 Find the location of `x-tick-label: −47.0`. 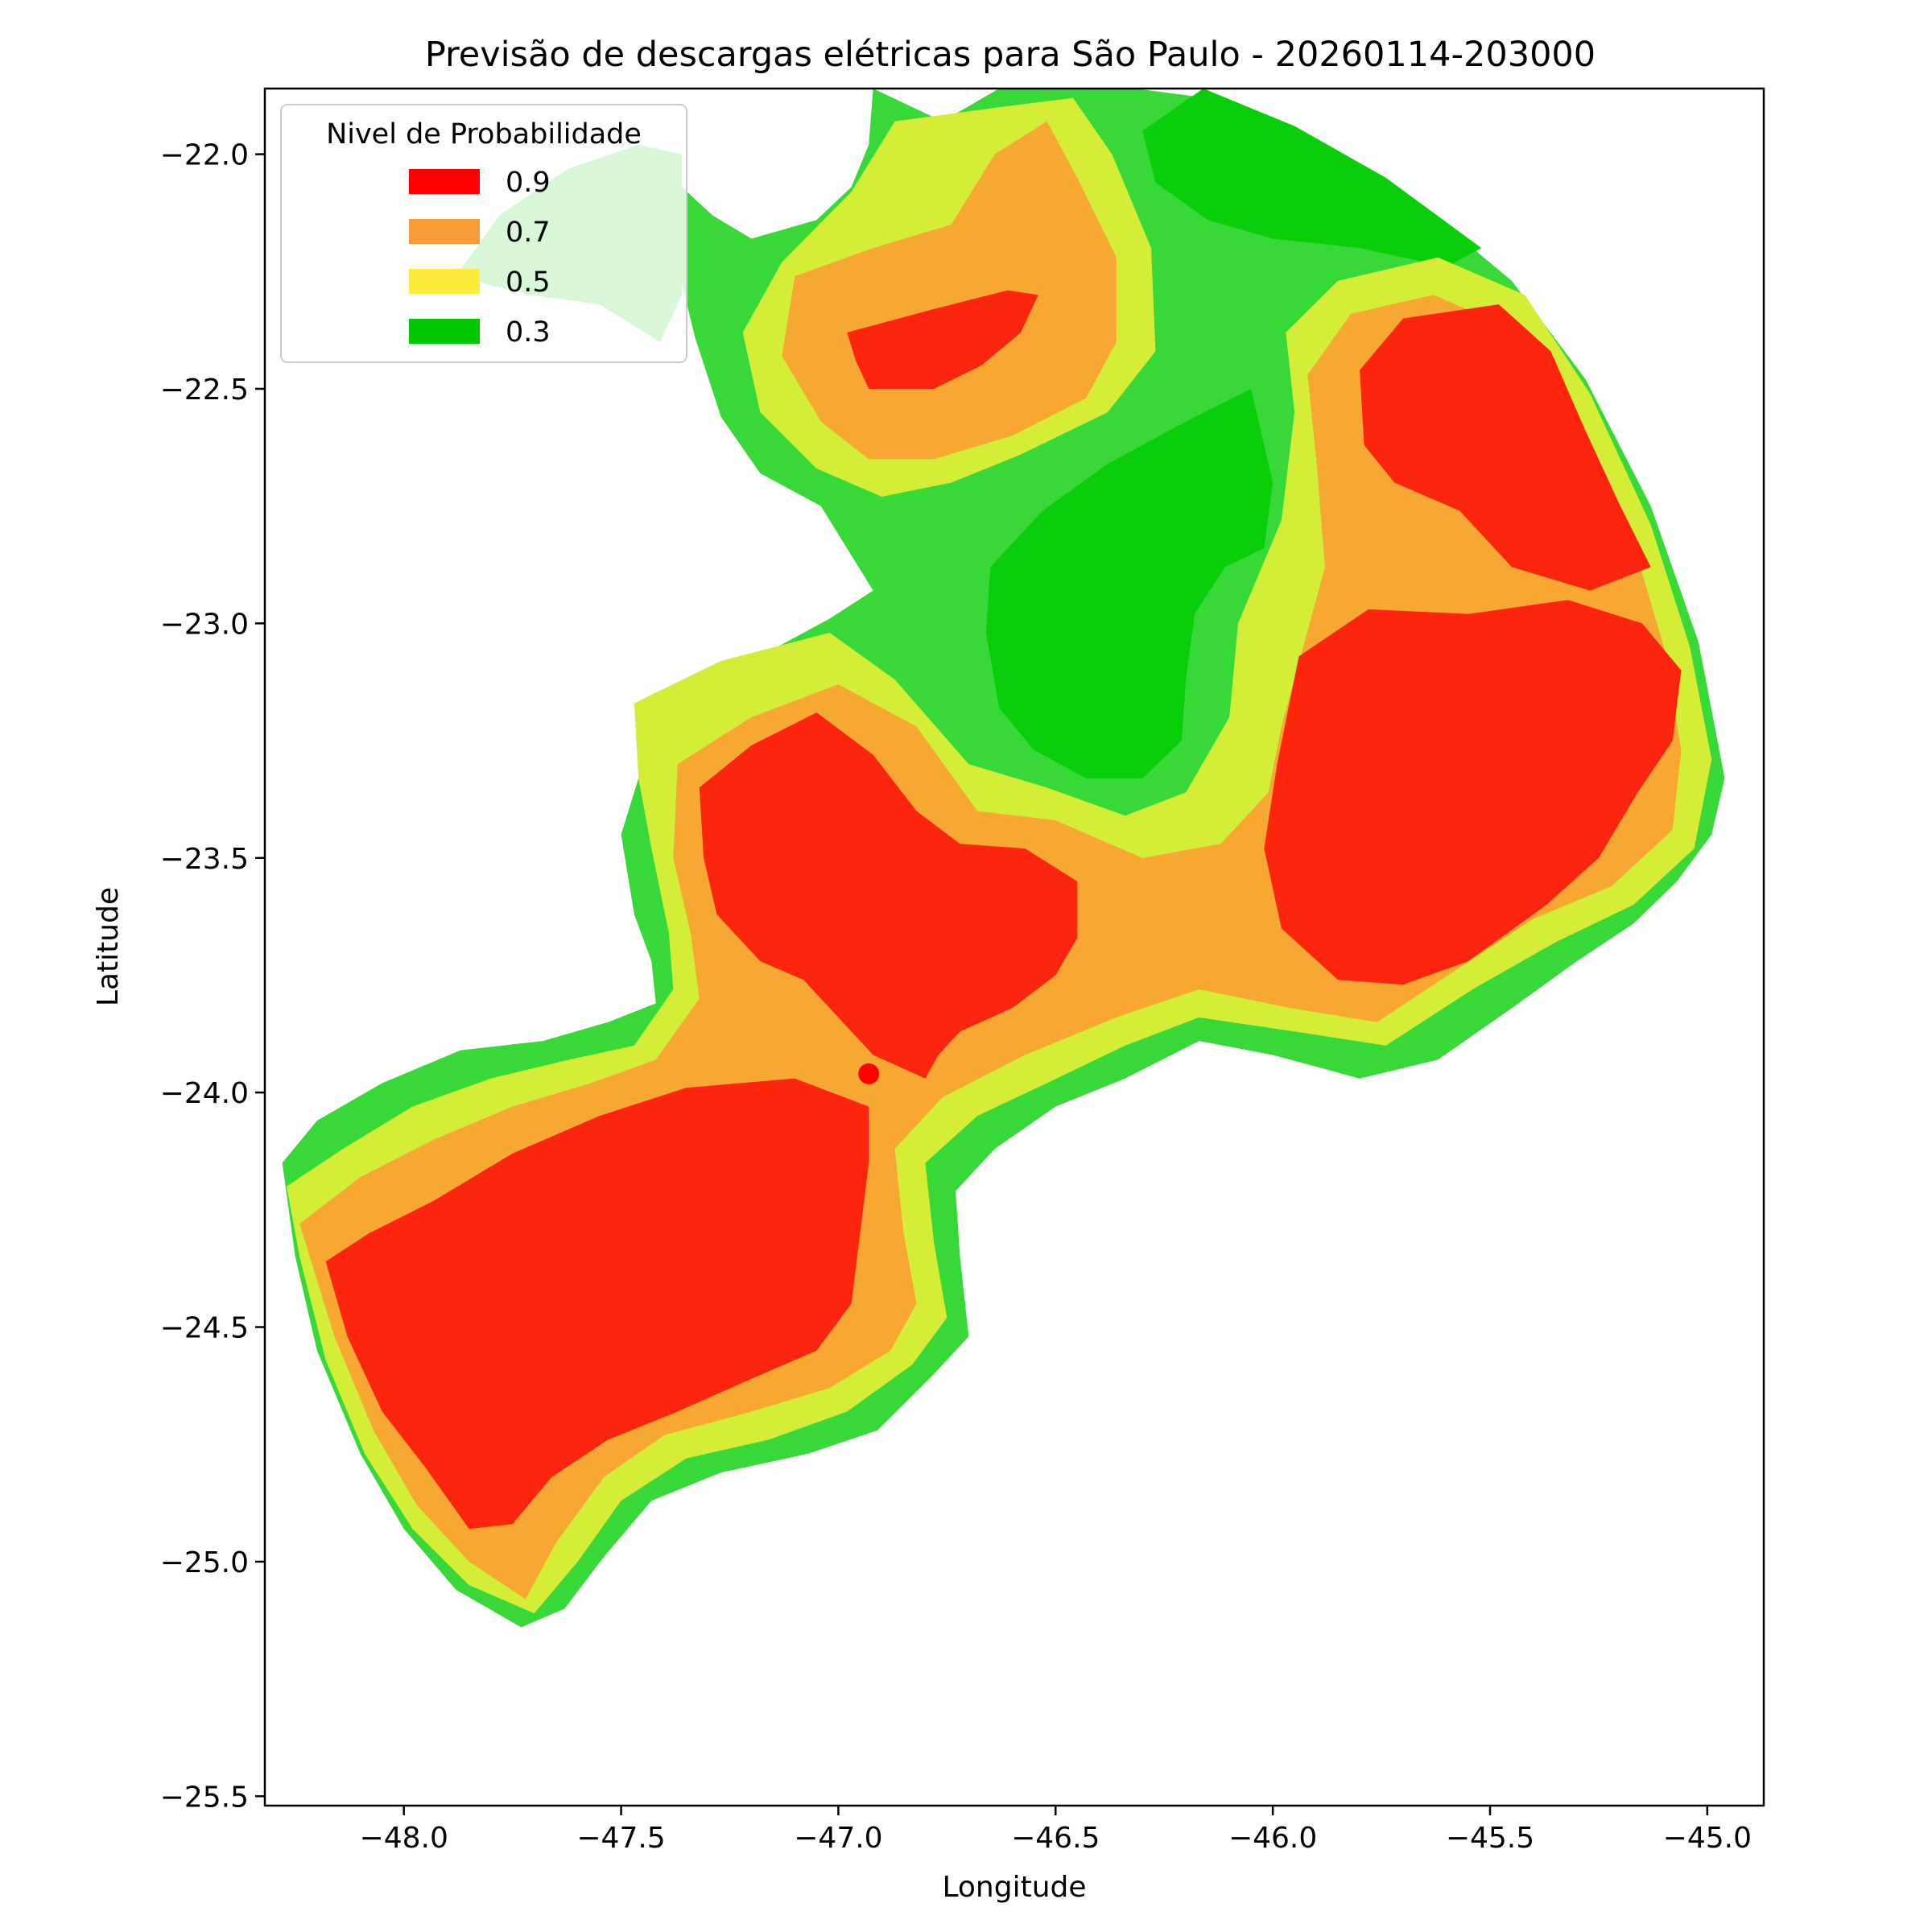

x-tick-label: −47.0 is located at coordinates (838, 1838).